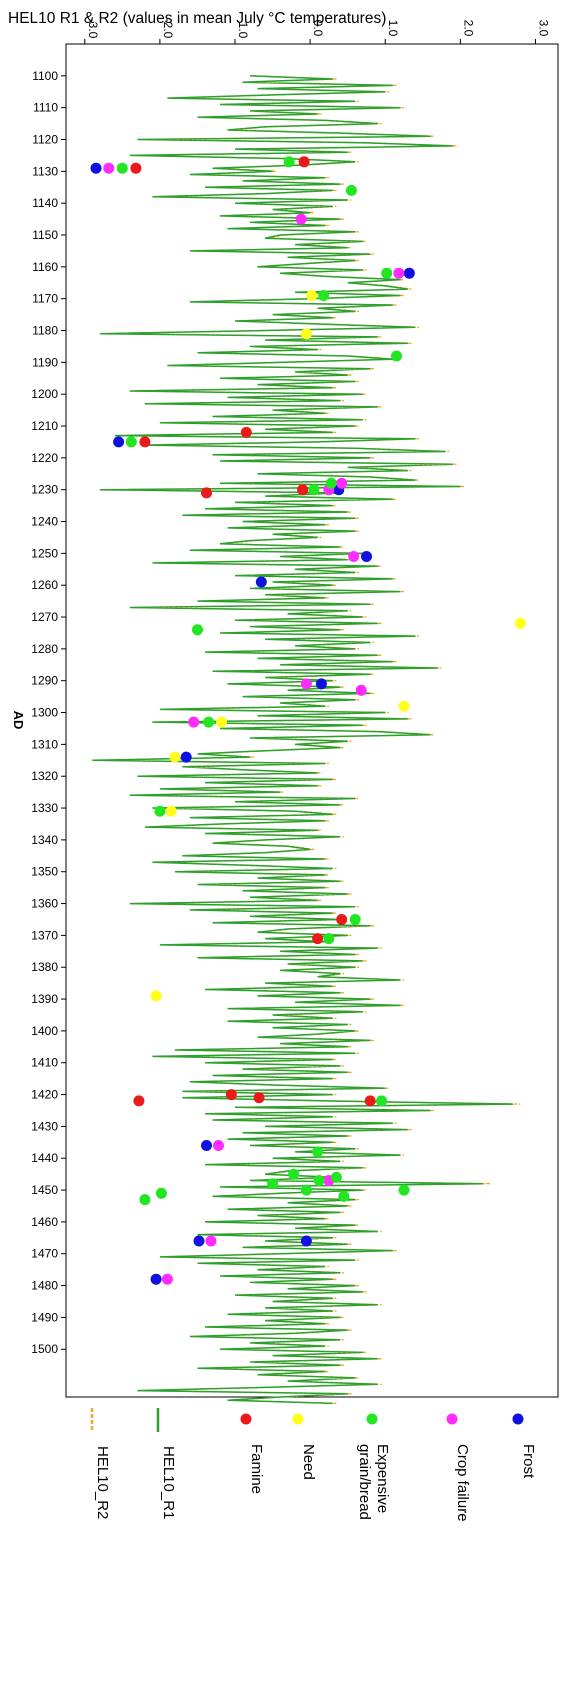 This screenshot has height=1708, width=573. Describe the element at coordinates (45, 235) in the screenshot. I see `y-tick-label: 1150` at that location.